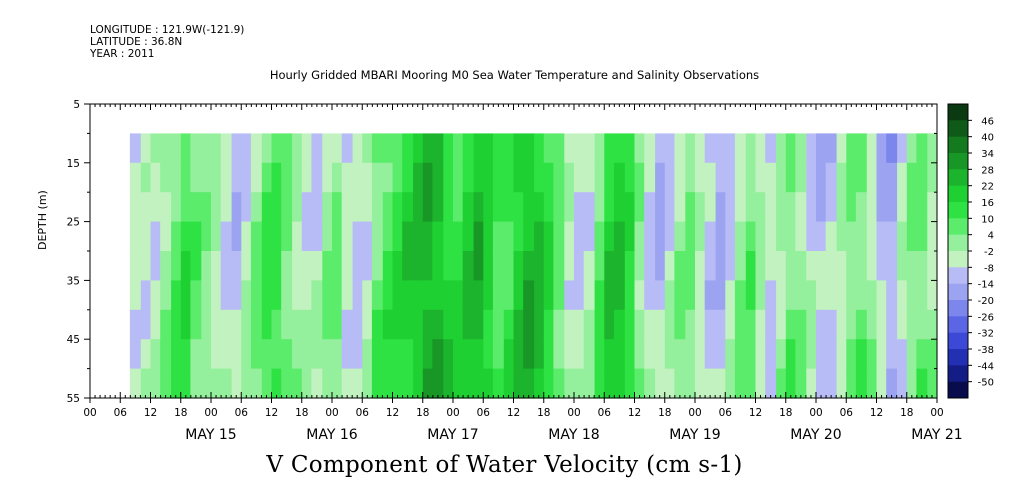 The width and height of the screenshot is (1009, 504). Describe the element at coordinates (987, 138) in the screenshot. I see `colorbar-label: 40` at that location.